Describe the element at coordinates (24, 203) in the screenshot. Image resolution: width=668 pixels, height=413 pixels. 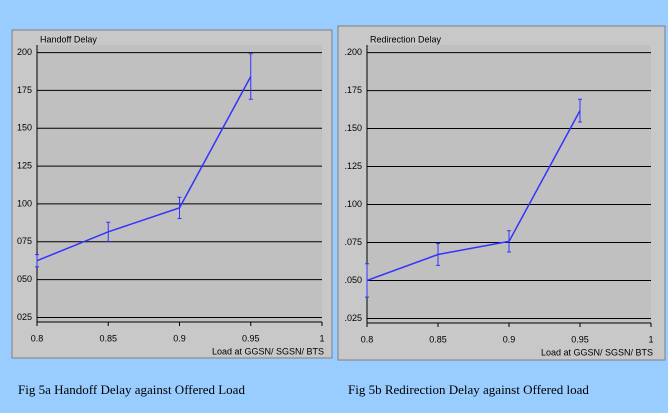
I see `y-tick-label: 100` at that location.